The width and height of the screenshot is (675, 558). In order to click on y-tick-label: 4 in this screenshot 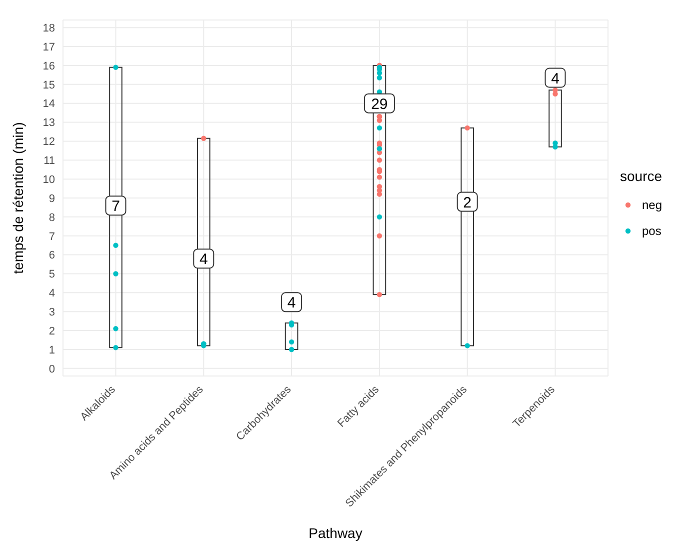, I will do `click(51, 294)`.